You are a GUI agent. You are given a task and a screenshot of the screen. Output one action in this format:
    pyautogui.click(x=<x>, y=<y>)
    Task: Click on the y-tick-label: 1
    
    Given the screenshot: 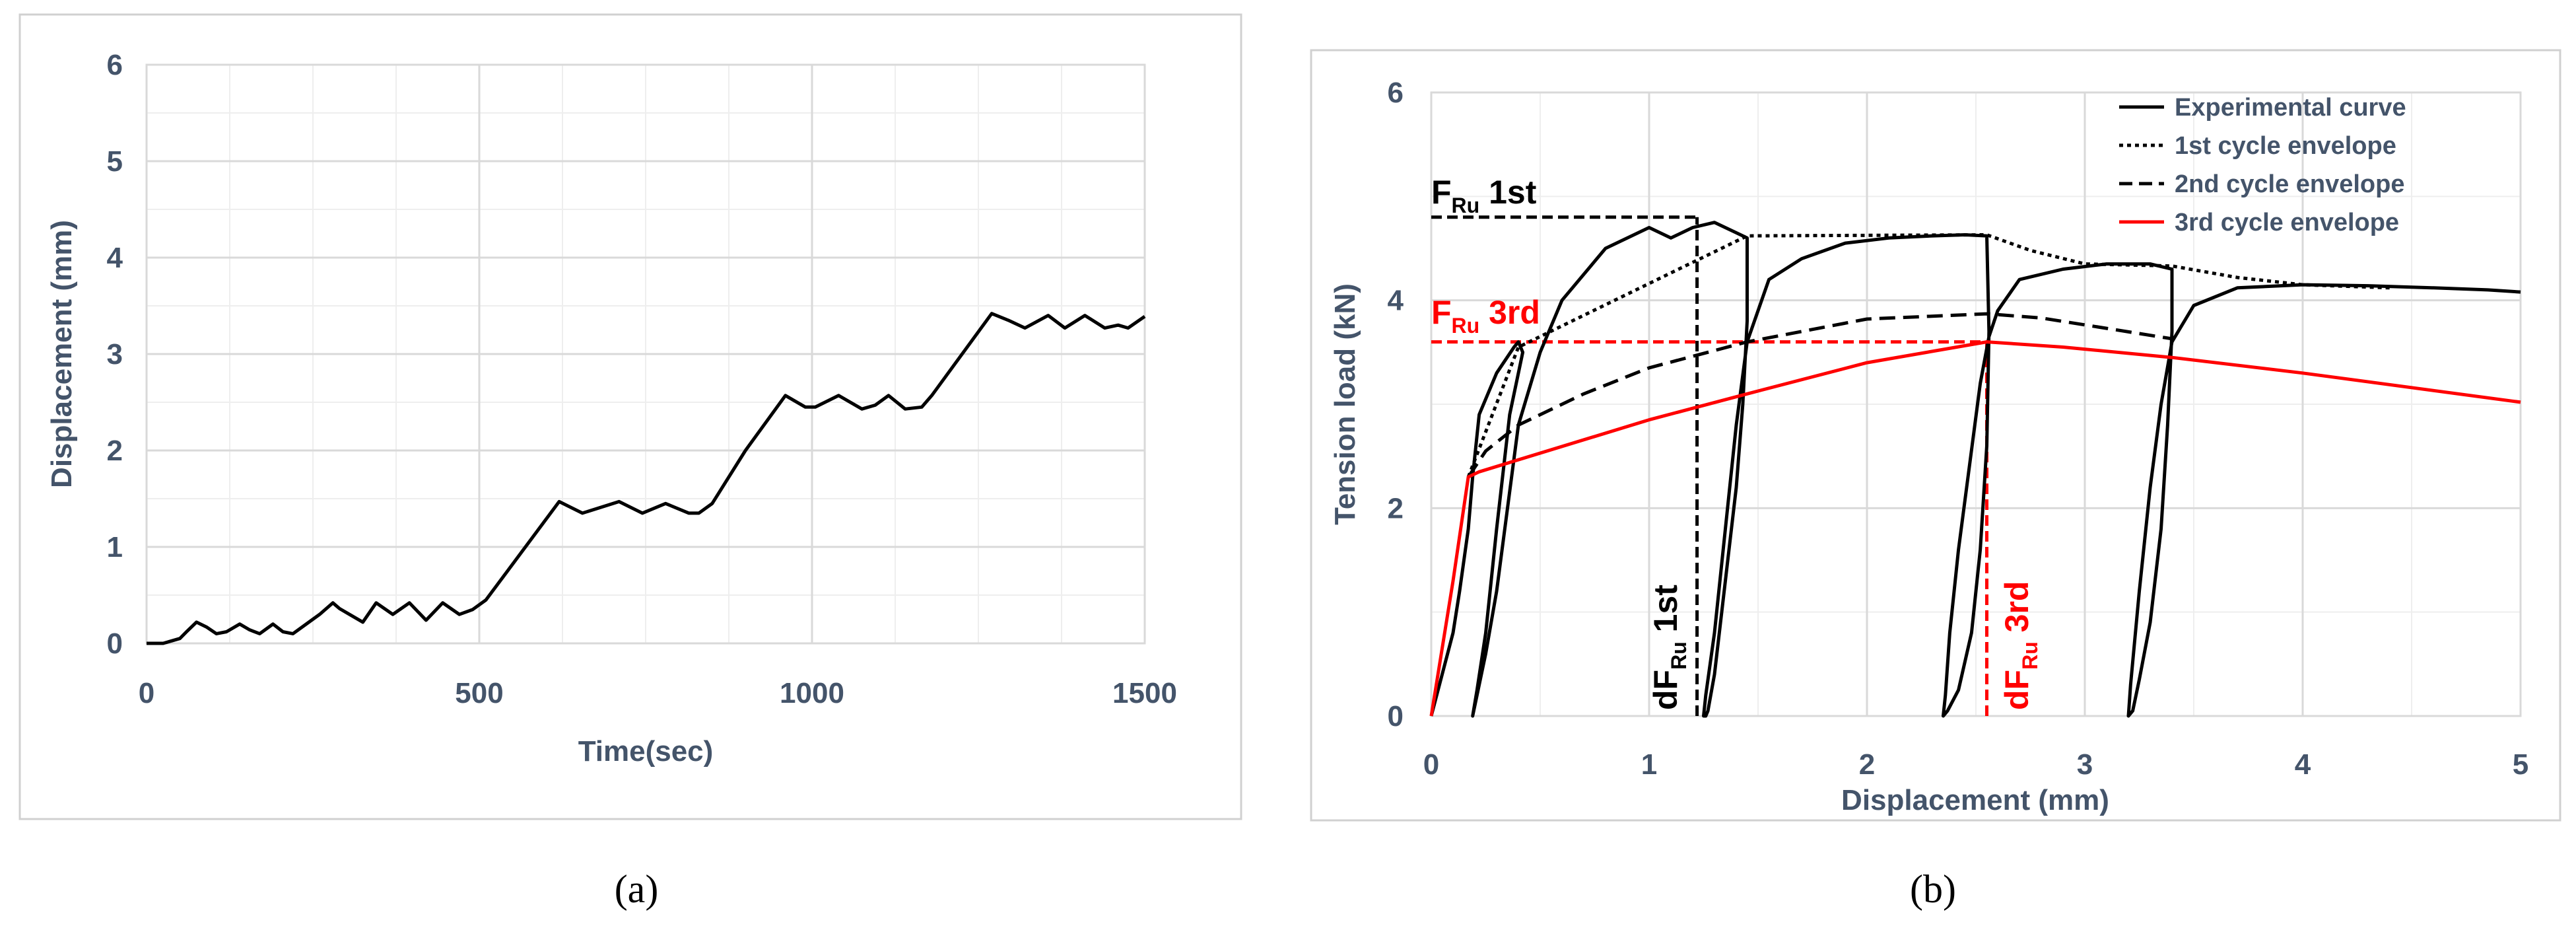 What is the action you would take?
    pyautogui.click(x=115, y=547)
    